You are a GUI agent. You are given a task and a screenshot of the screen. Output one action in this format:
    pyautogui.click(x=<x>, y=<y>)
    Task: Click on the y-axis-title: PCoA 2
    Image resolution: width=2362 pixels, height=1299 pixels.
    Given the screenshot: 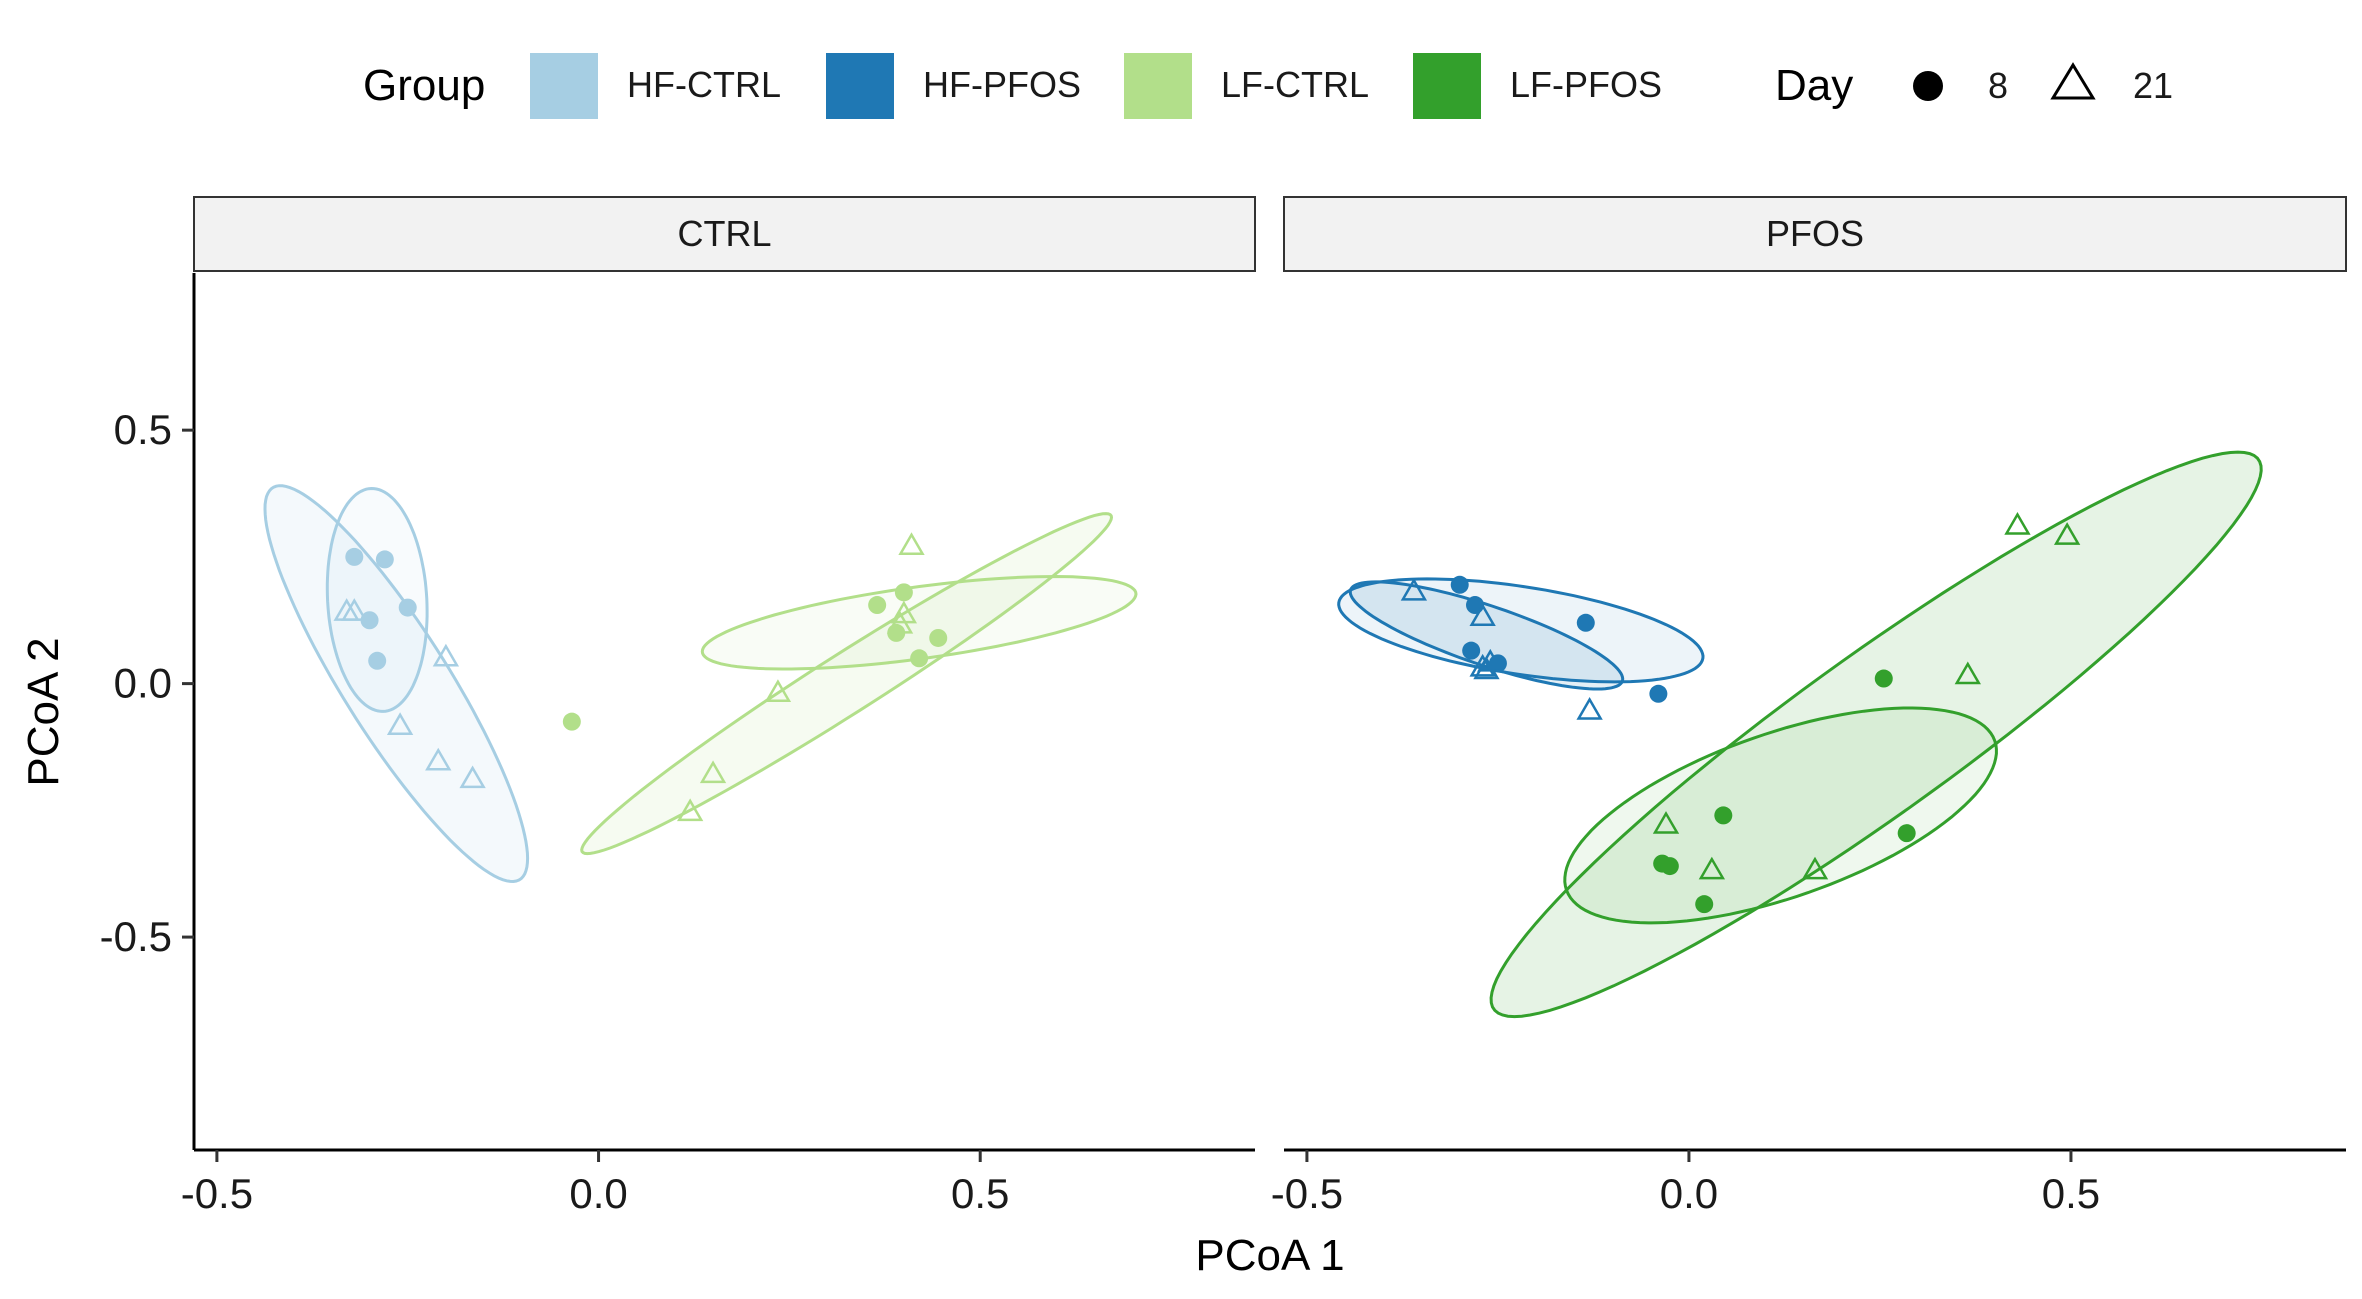 What is the action you would take?
    pyautogui.click(x=43, y=711)
    